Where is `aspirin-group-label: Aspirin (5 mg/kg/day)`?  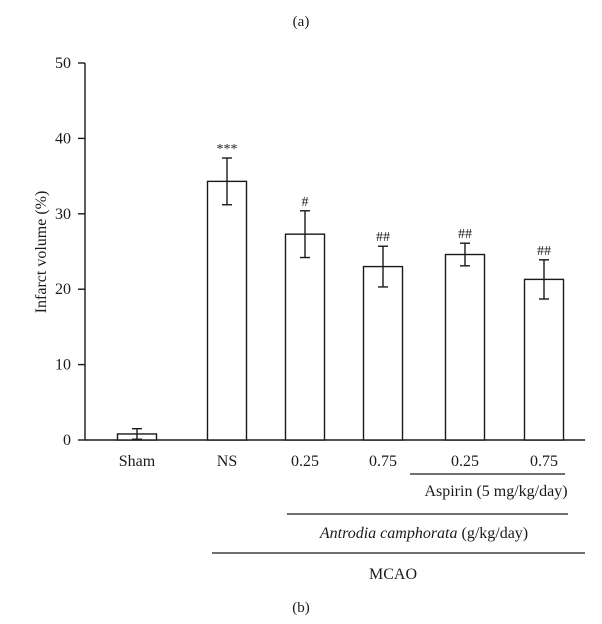 aspirin-group-label: Aspirin (5 mg/kg/day) is located at coordinates (495, 491).